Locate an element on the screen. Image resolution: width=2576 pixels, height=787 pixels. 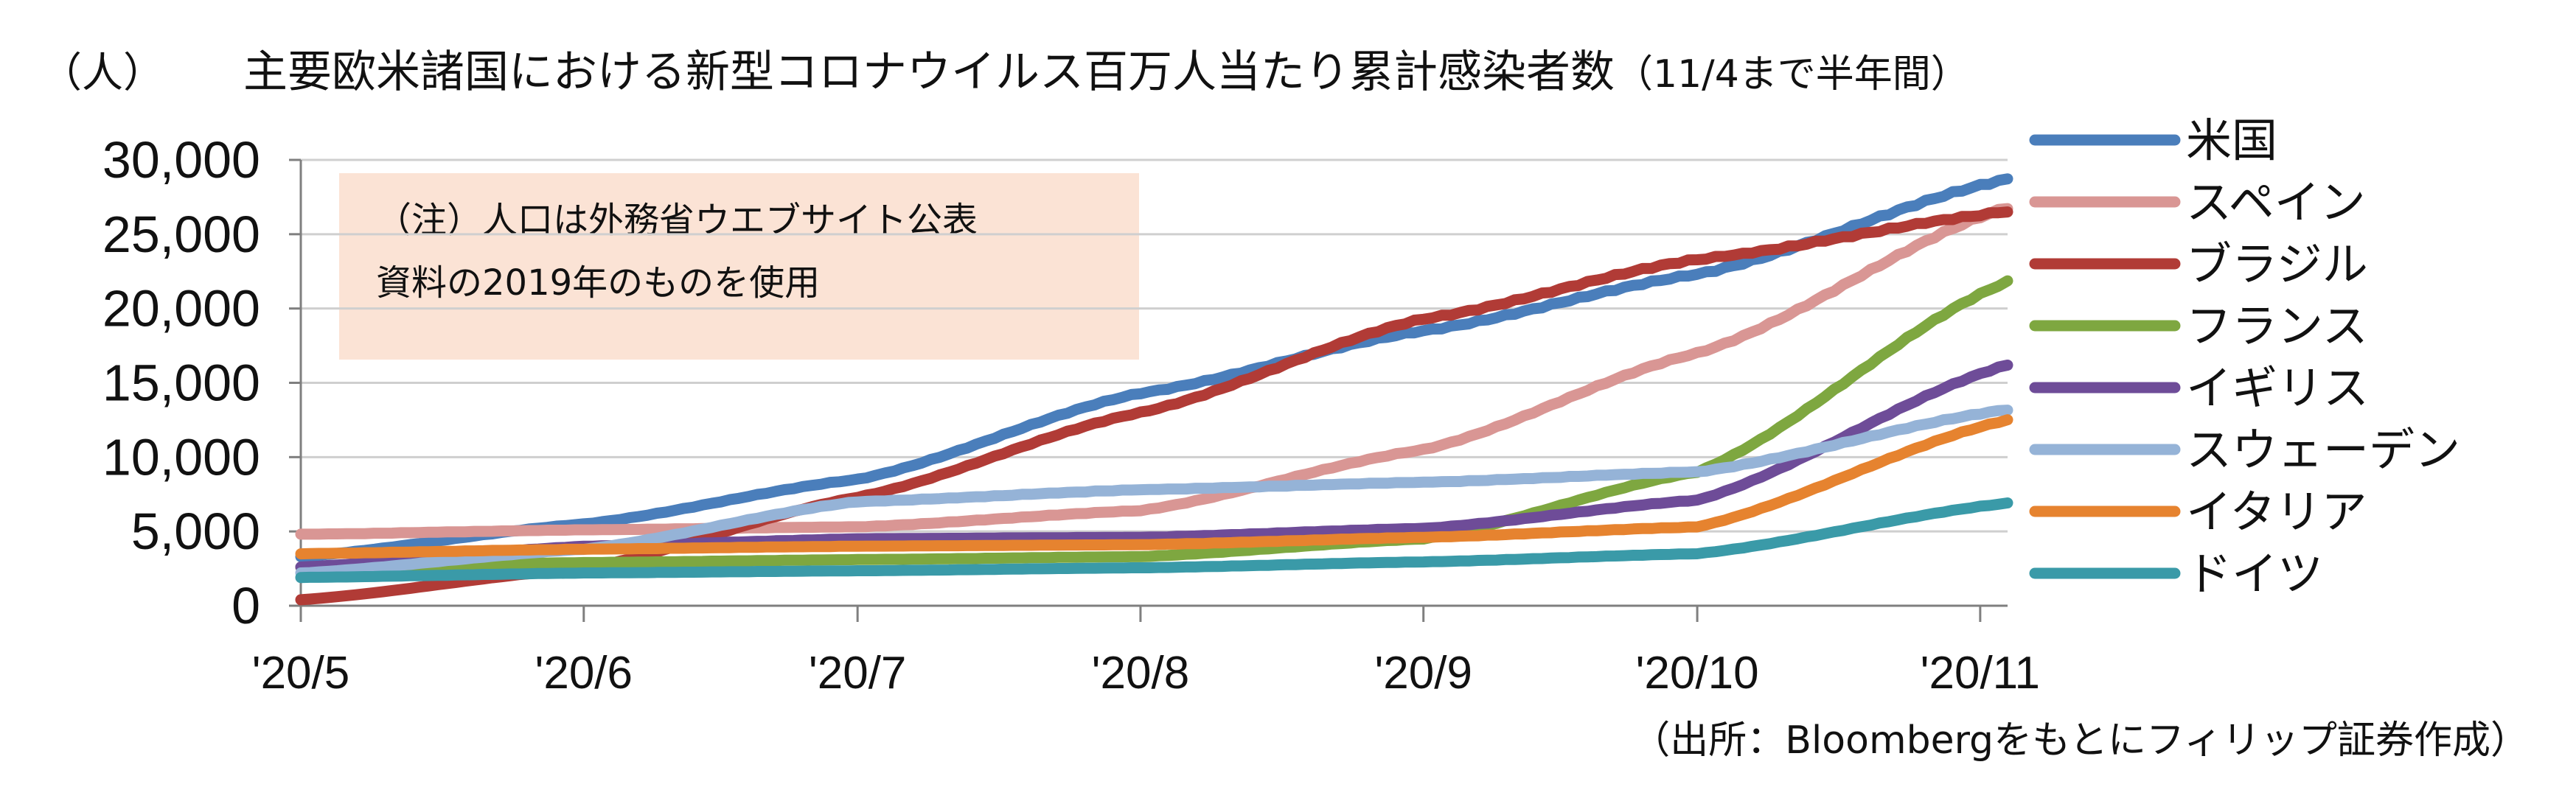
legend-label: ブラジル is located at coordinates (2277, 264).